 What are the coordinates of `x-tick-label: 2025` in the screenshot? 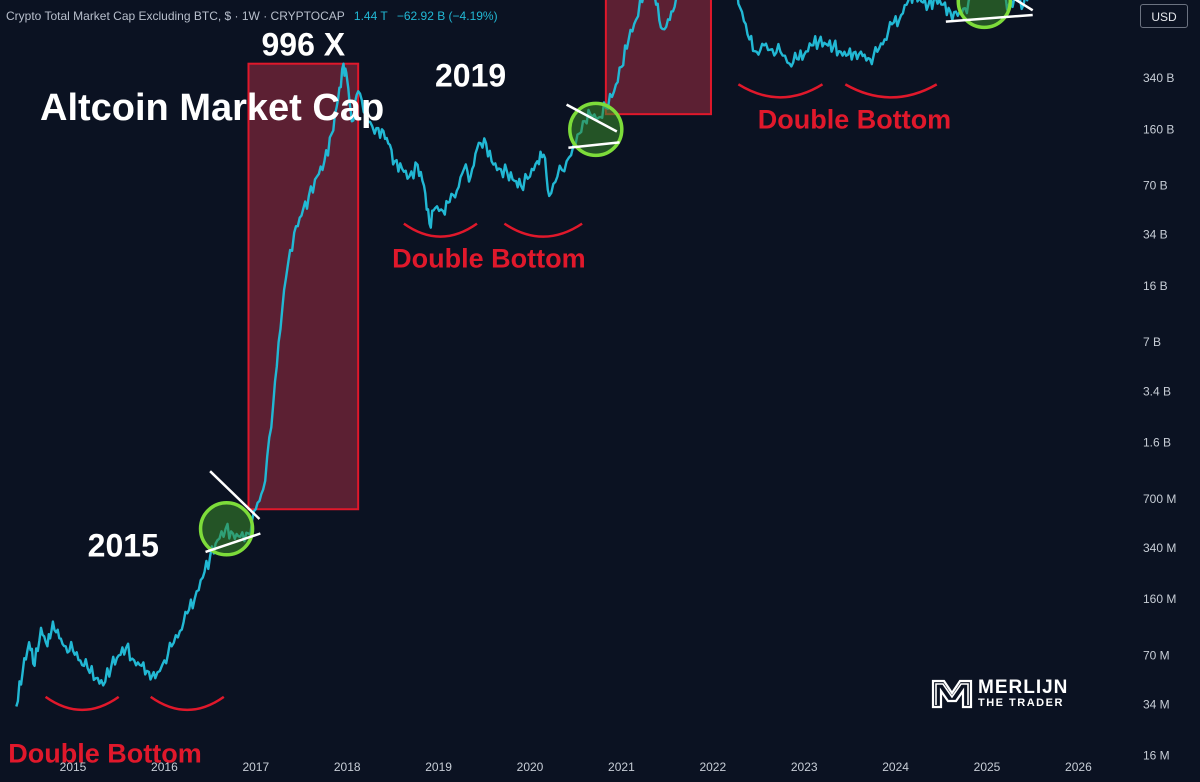 It's located at (987, 767).